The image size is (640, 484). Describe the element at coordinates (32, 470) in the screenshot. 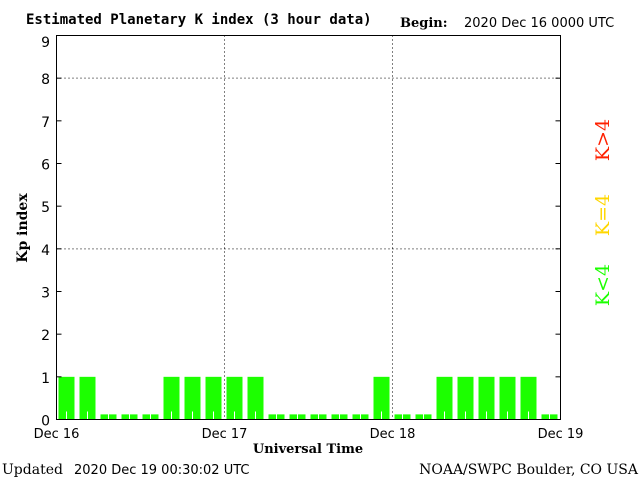

I see `updated-label: Updated` at that location.